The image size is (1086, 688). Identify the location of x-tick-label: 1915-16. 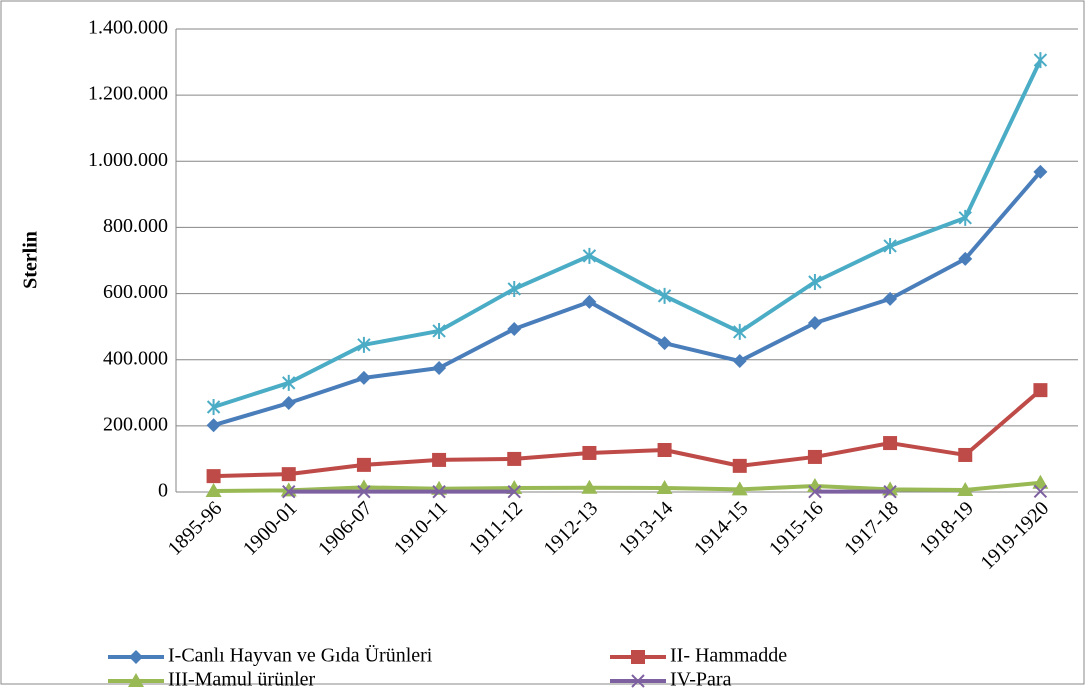
(796, 528).